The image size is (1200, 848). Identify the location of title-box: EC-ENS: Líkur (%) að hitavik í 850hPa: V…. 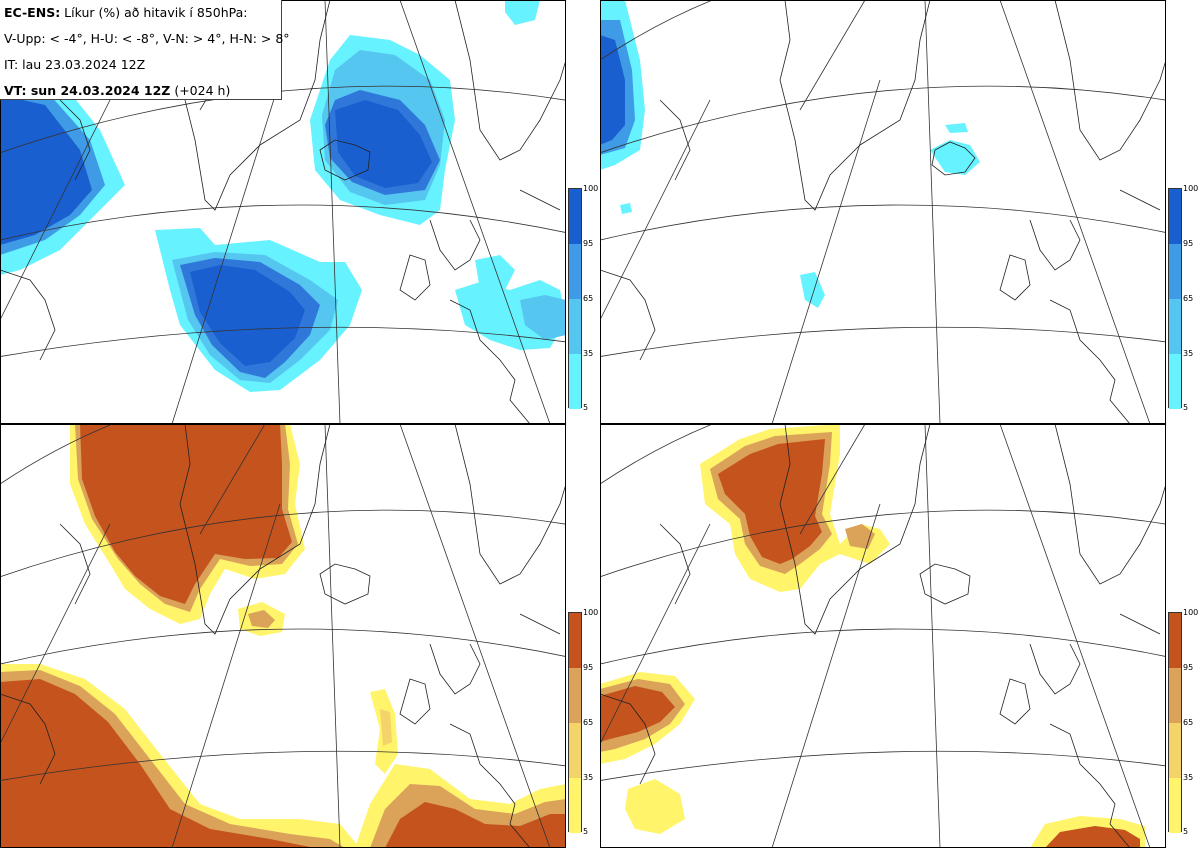
(145, 50).